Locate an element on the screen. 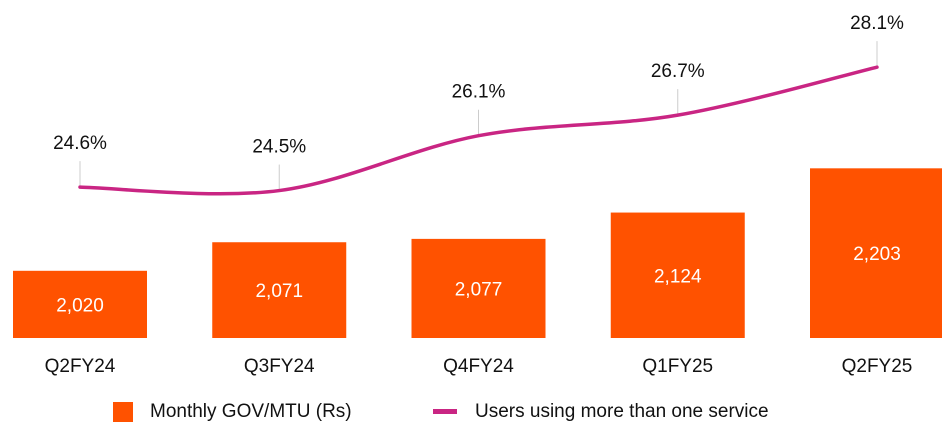 The height and width of the screenshot is (426, 942). legend-label: Users using more than one service is located at coordinates (622, 411).